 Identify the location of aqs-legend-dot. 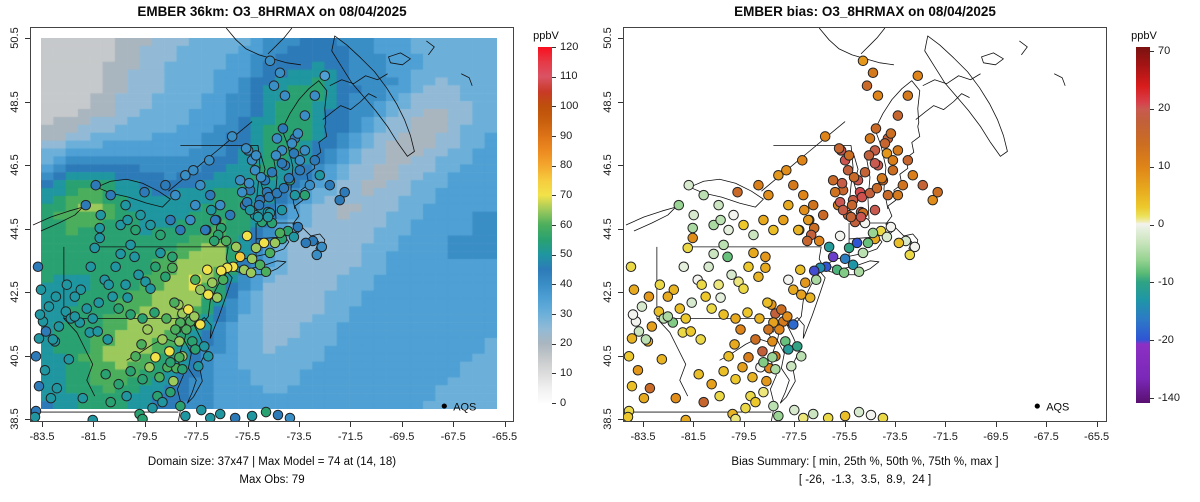
(1037, 406).